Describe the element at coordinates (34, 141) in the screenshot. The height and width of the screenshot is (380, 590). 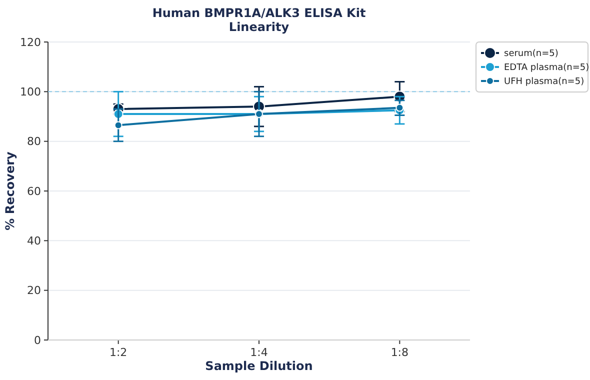
I see `y-tick-label: 80` at that location.